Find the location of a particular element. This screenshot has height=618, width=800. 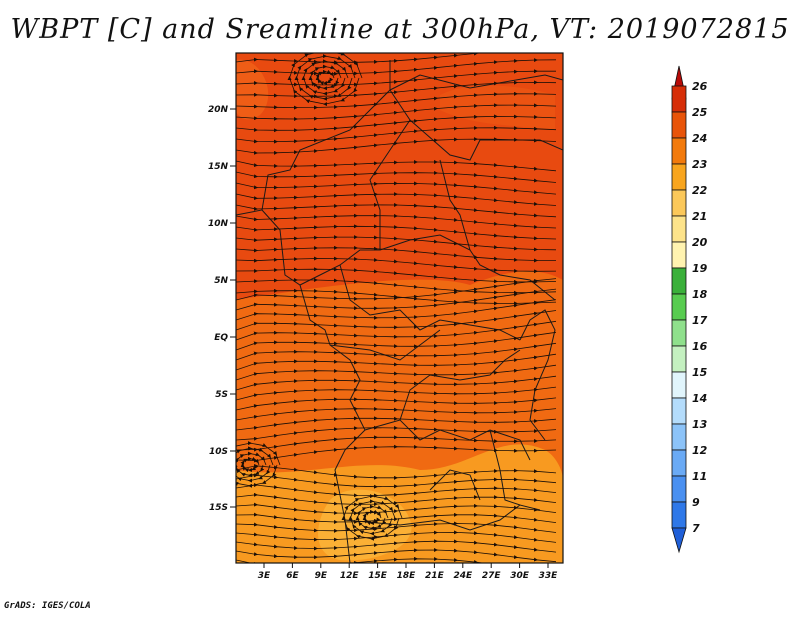

colorbar-label: 21 is located at coordinates (699, 216).